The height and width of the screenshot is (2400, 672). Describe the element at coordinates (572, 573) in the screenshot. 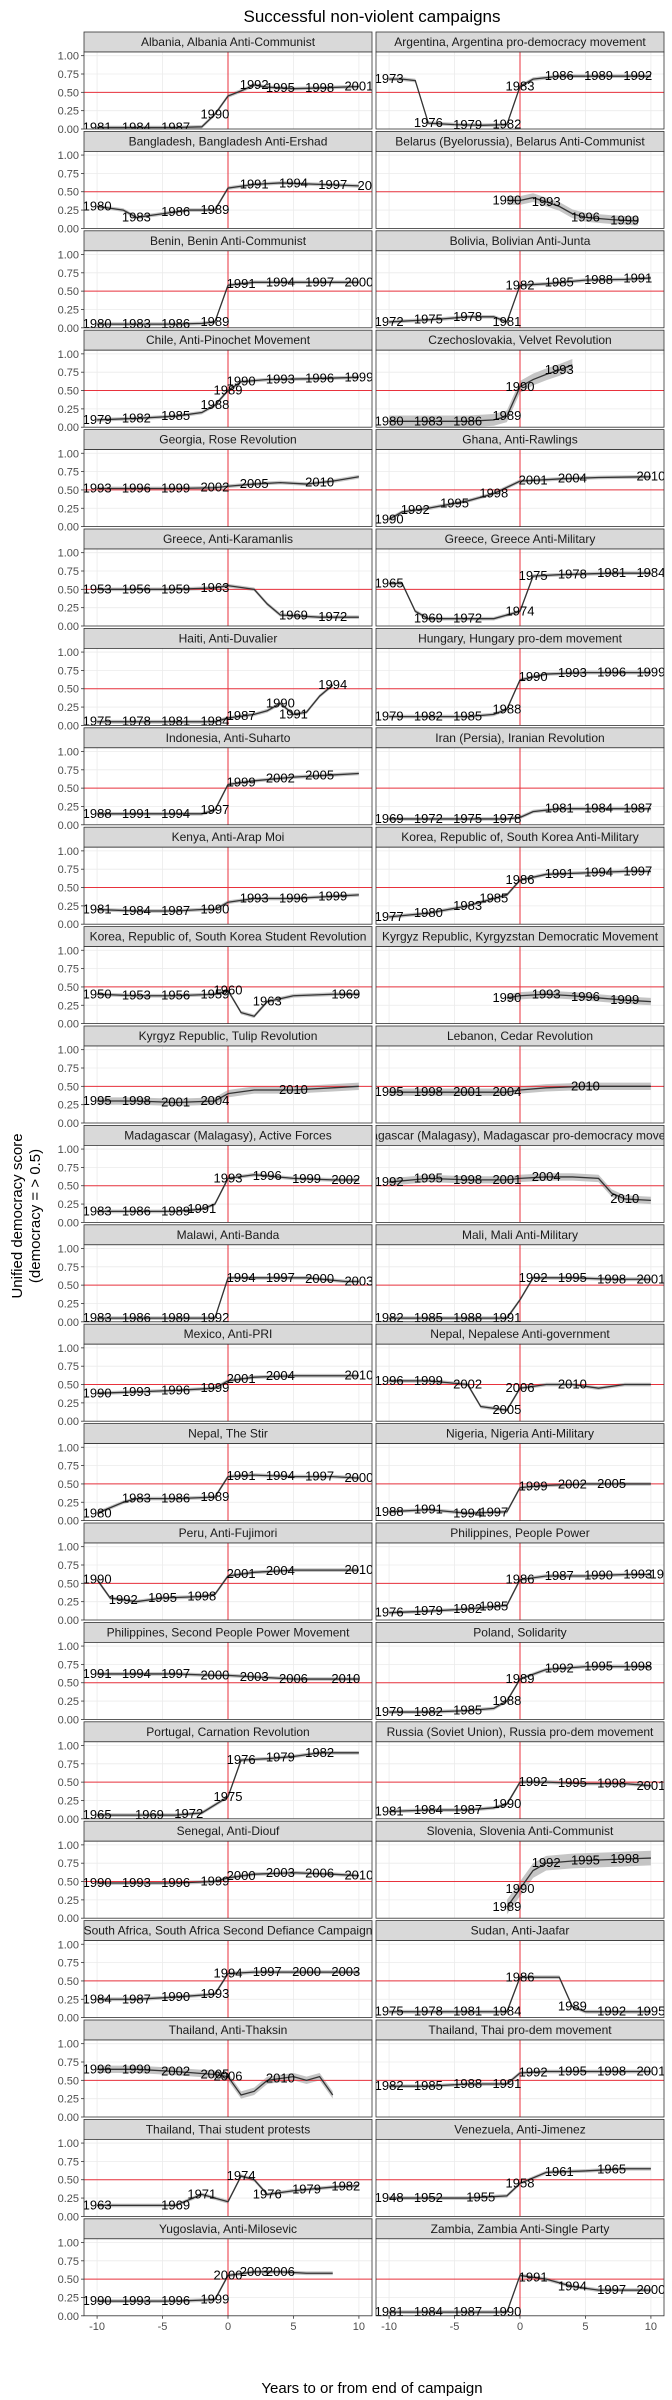

I see `year-label: 1978` at that location.